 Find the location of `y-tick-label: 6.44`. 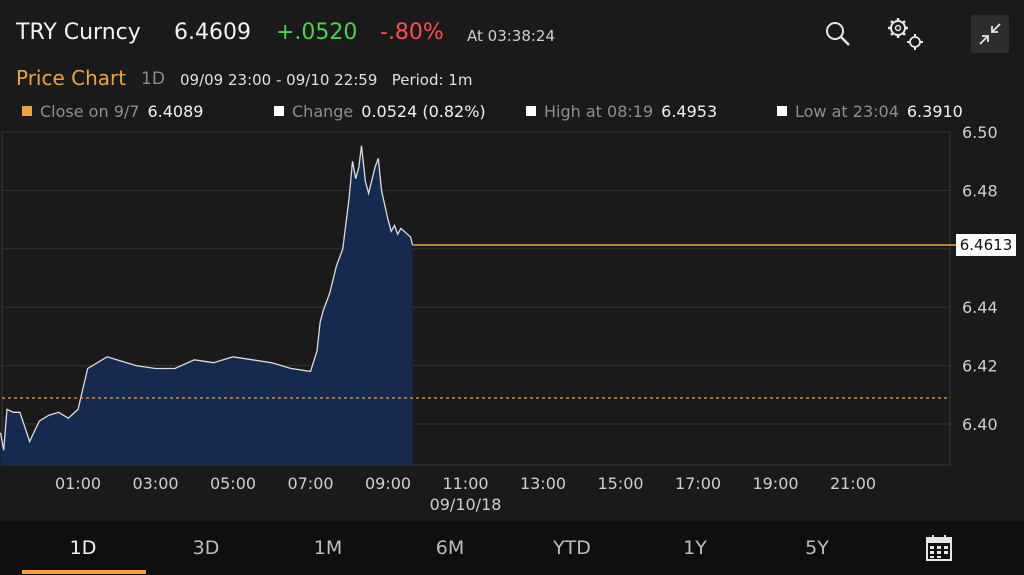

y-tick-label: 6.44 is located at coordinates (980, 307).